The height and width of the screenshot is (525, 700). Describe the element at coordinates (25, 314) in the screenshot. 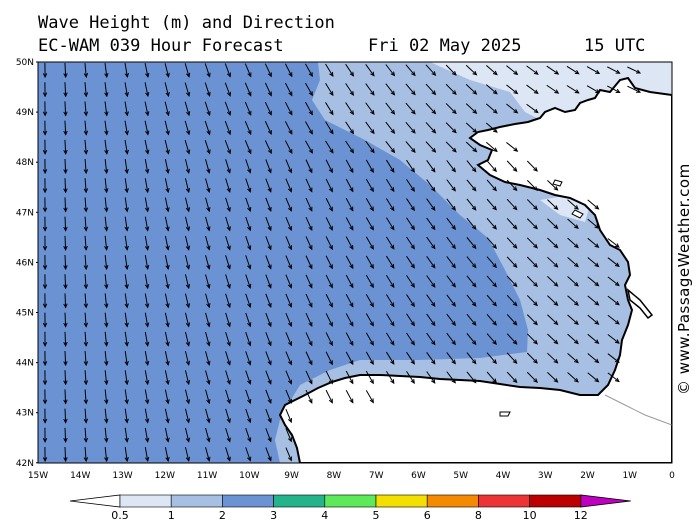

I see `lat-label: 45N` at that location.